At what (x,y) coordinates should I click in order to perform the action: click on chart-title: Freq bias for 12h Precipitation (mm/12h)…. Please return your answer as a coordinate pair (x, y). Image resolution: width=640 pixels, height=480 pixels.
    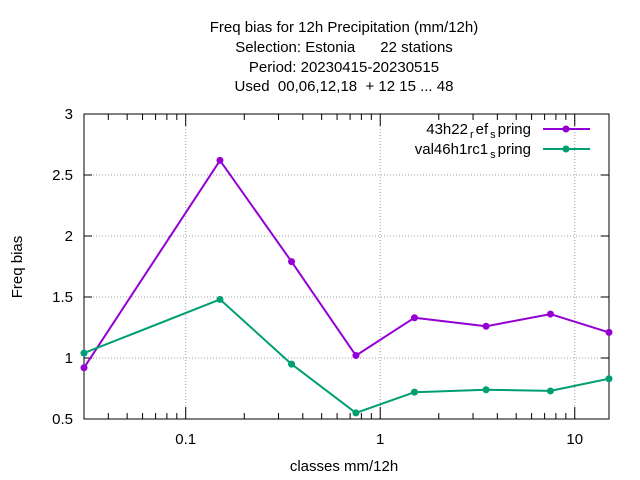
    Looking at the image, I should click on (344, 57).